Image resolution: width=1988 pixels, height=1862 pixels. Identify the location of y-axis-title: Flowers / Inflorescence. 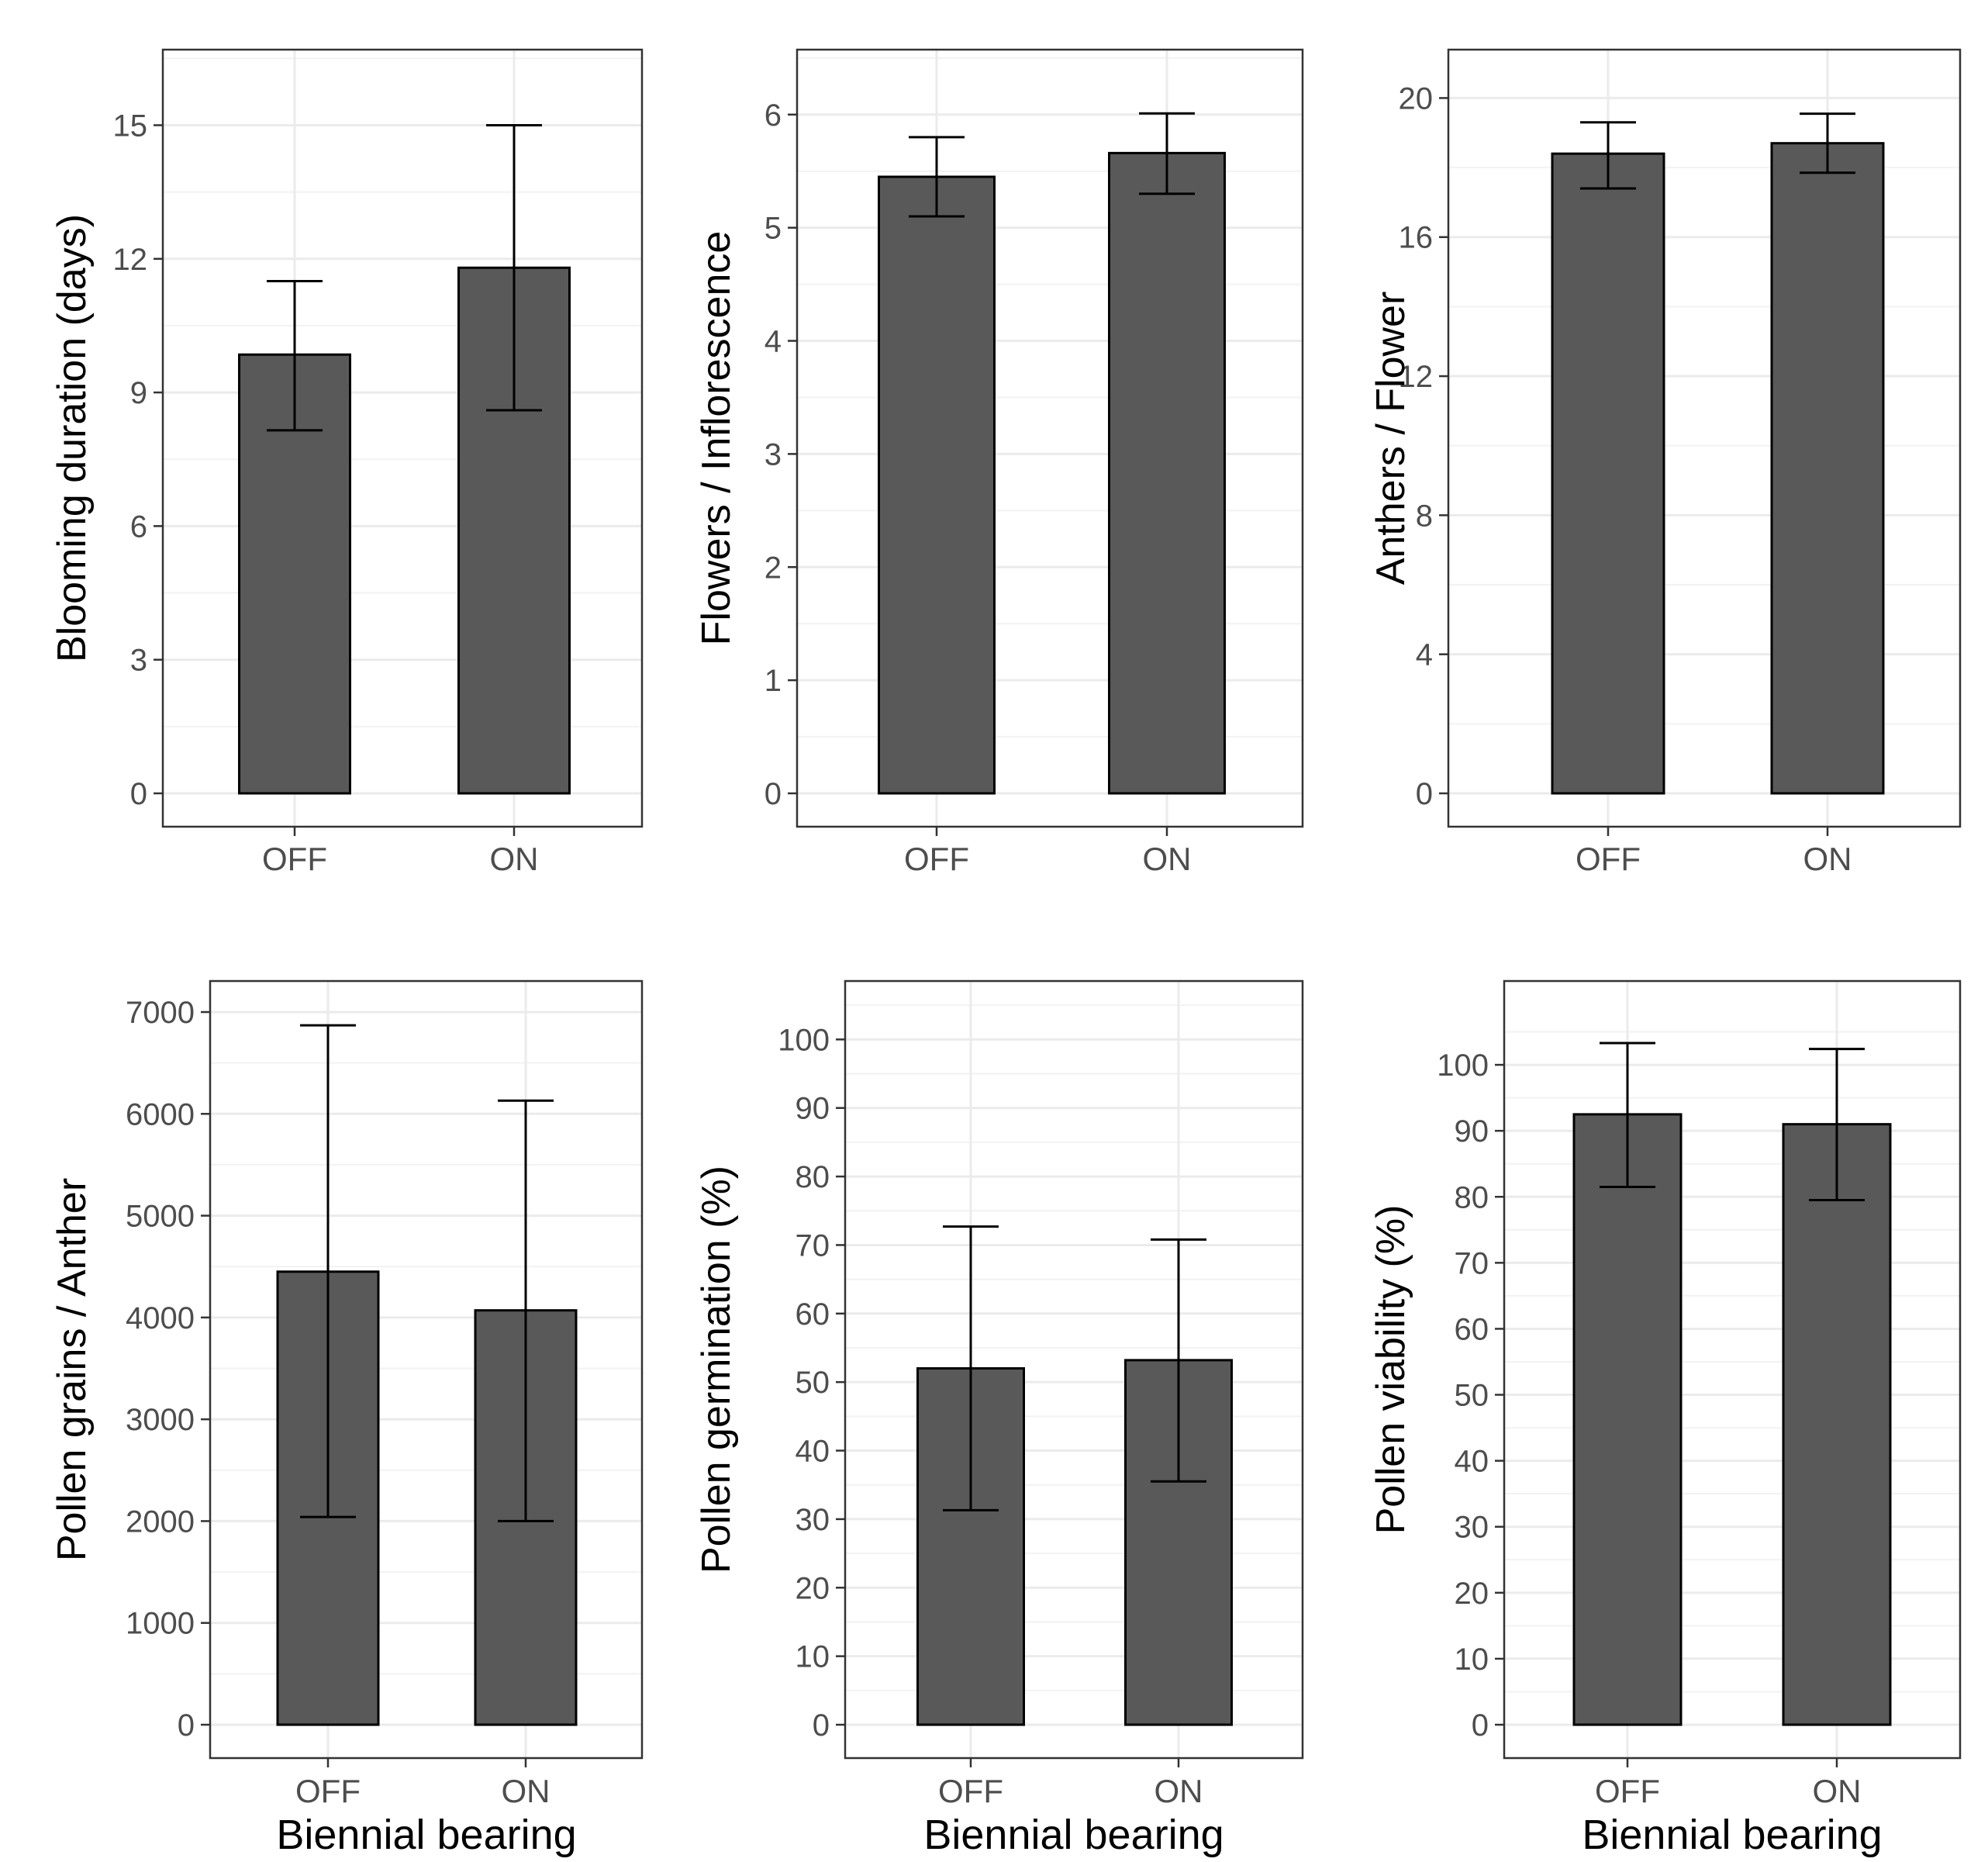
(716, 438).